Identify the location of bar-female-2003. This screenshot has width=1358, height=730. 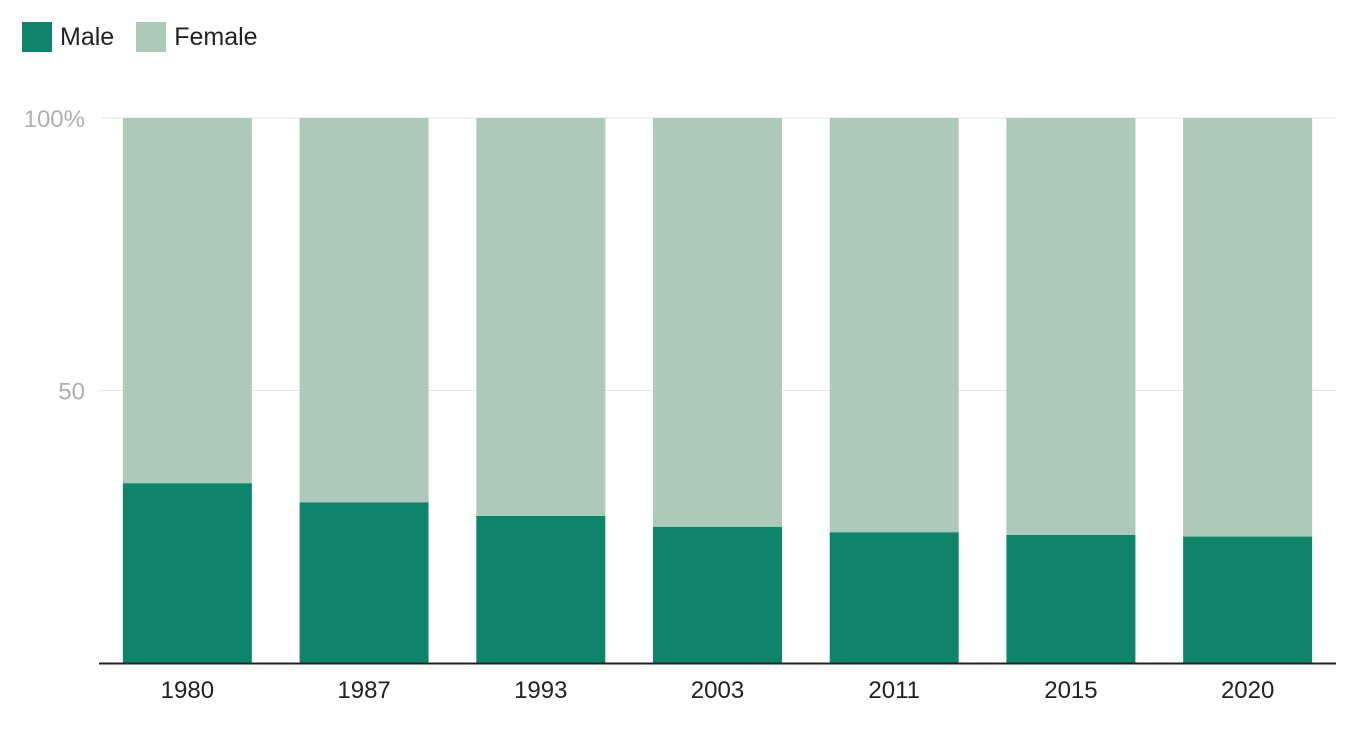
(717, 322).